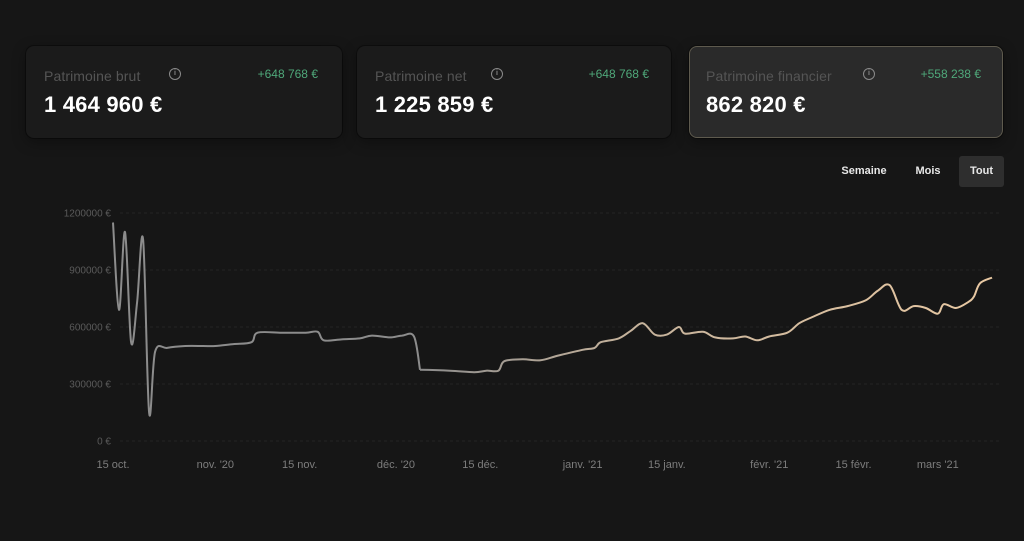 This screenshot has height=541, width=1024. What do you see at coordinates (981, 171) in the screenshot?
I see `range-button-tout: Tout` at bounding box center [981, 171].